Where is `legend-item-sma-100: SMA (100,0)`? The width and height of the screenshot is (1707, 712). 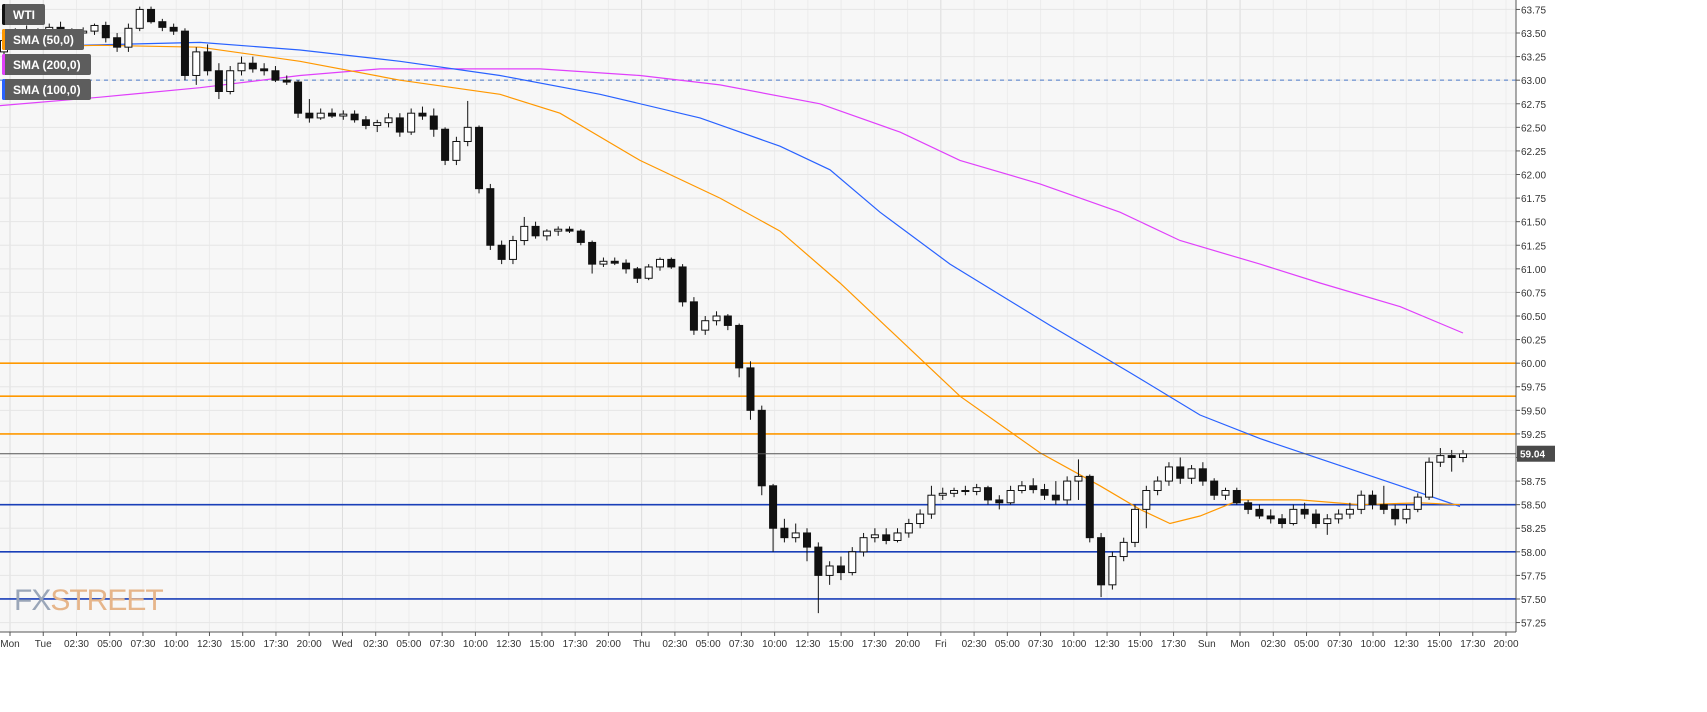
legend-item-sma-100: SMA (100,0) is located at coordinates (46, 89).